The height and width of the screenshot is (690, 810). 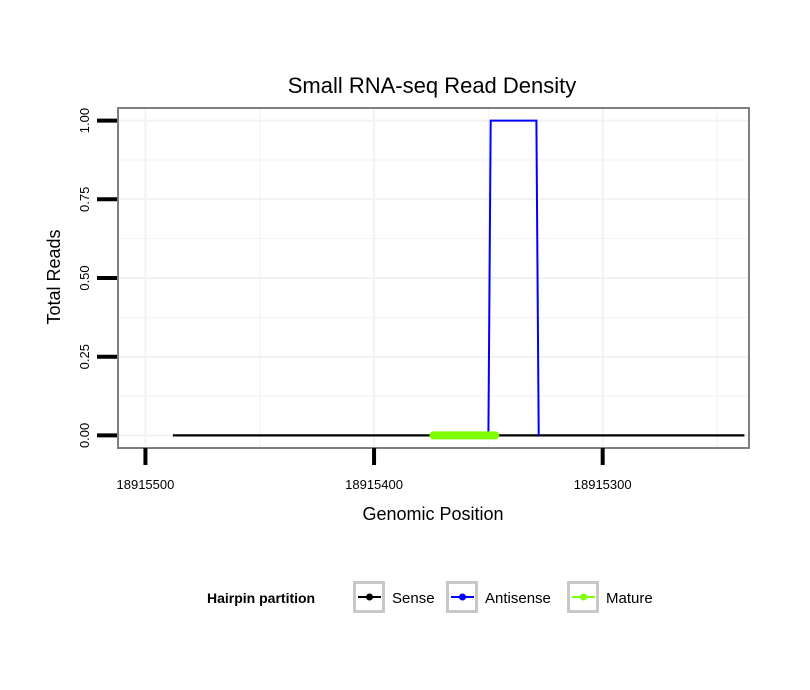 What do you see at coordinates (261, 598) in the screenshot?
I see `legend-title: Hairpin partition` at bounding box center [261, 598].